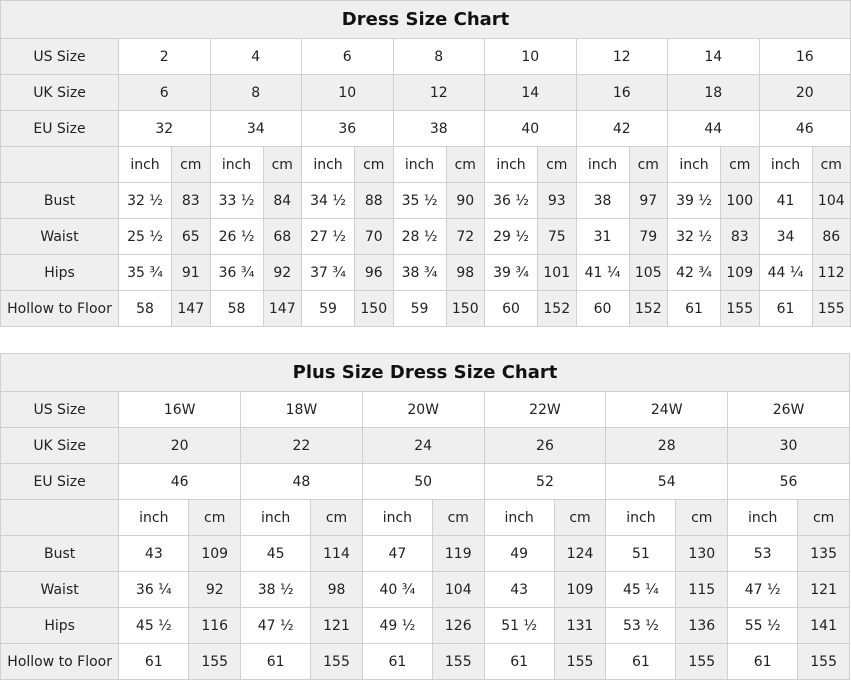 Image resolution: width=851 pixels, height=682 pixels. Describe the element at coordinates (347, 128) in the screenshot. I see `eu-size-cell: 36` at that location.